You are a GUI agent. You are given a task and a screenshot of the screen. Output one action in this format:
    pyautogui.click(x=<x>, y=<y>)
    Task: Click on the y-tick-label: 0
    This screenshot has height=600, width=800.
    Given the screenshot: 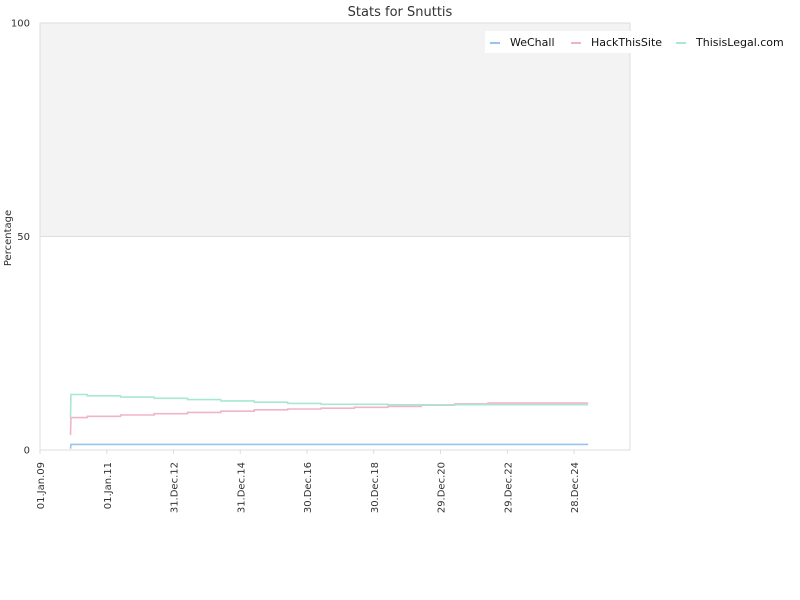 What is the action you would take?
    pyautogui.click(x=27, y=451)
    